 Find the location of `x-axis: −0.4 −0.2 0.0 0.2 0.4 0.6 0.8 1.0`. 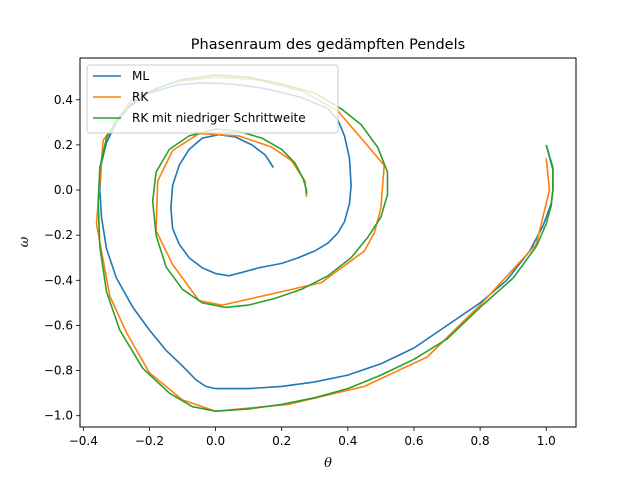

x-axis: −0.4 −0.2 0.0 0.2 0.4 0.6 0.8 1.0 is located at coordinates (312, 437).